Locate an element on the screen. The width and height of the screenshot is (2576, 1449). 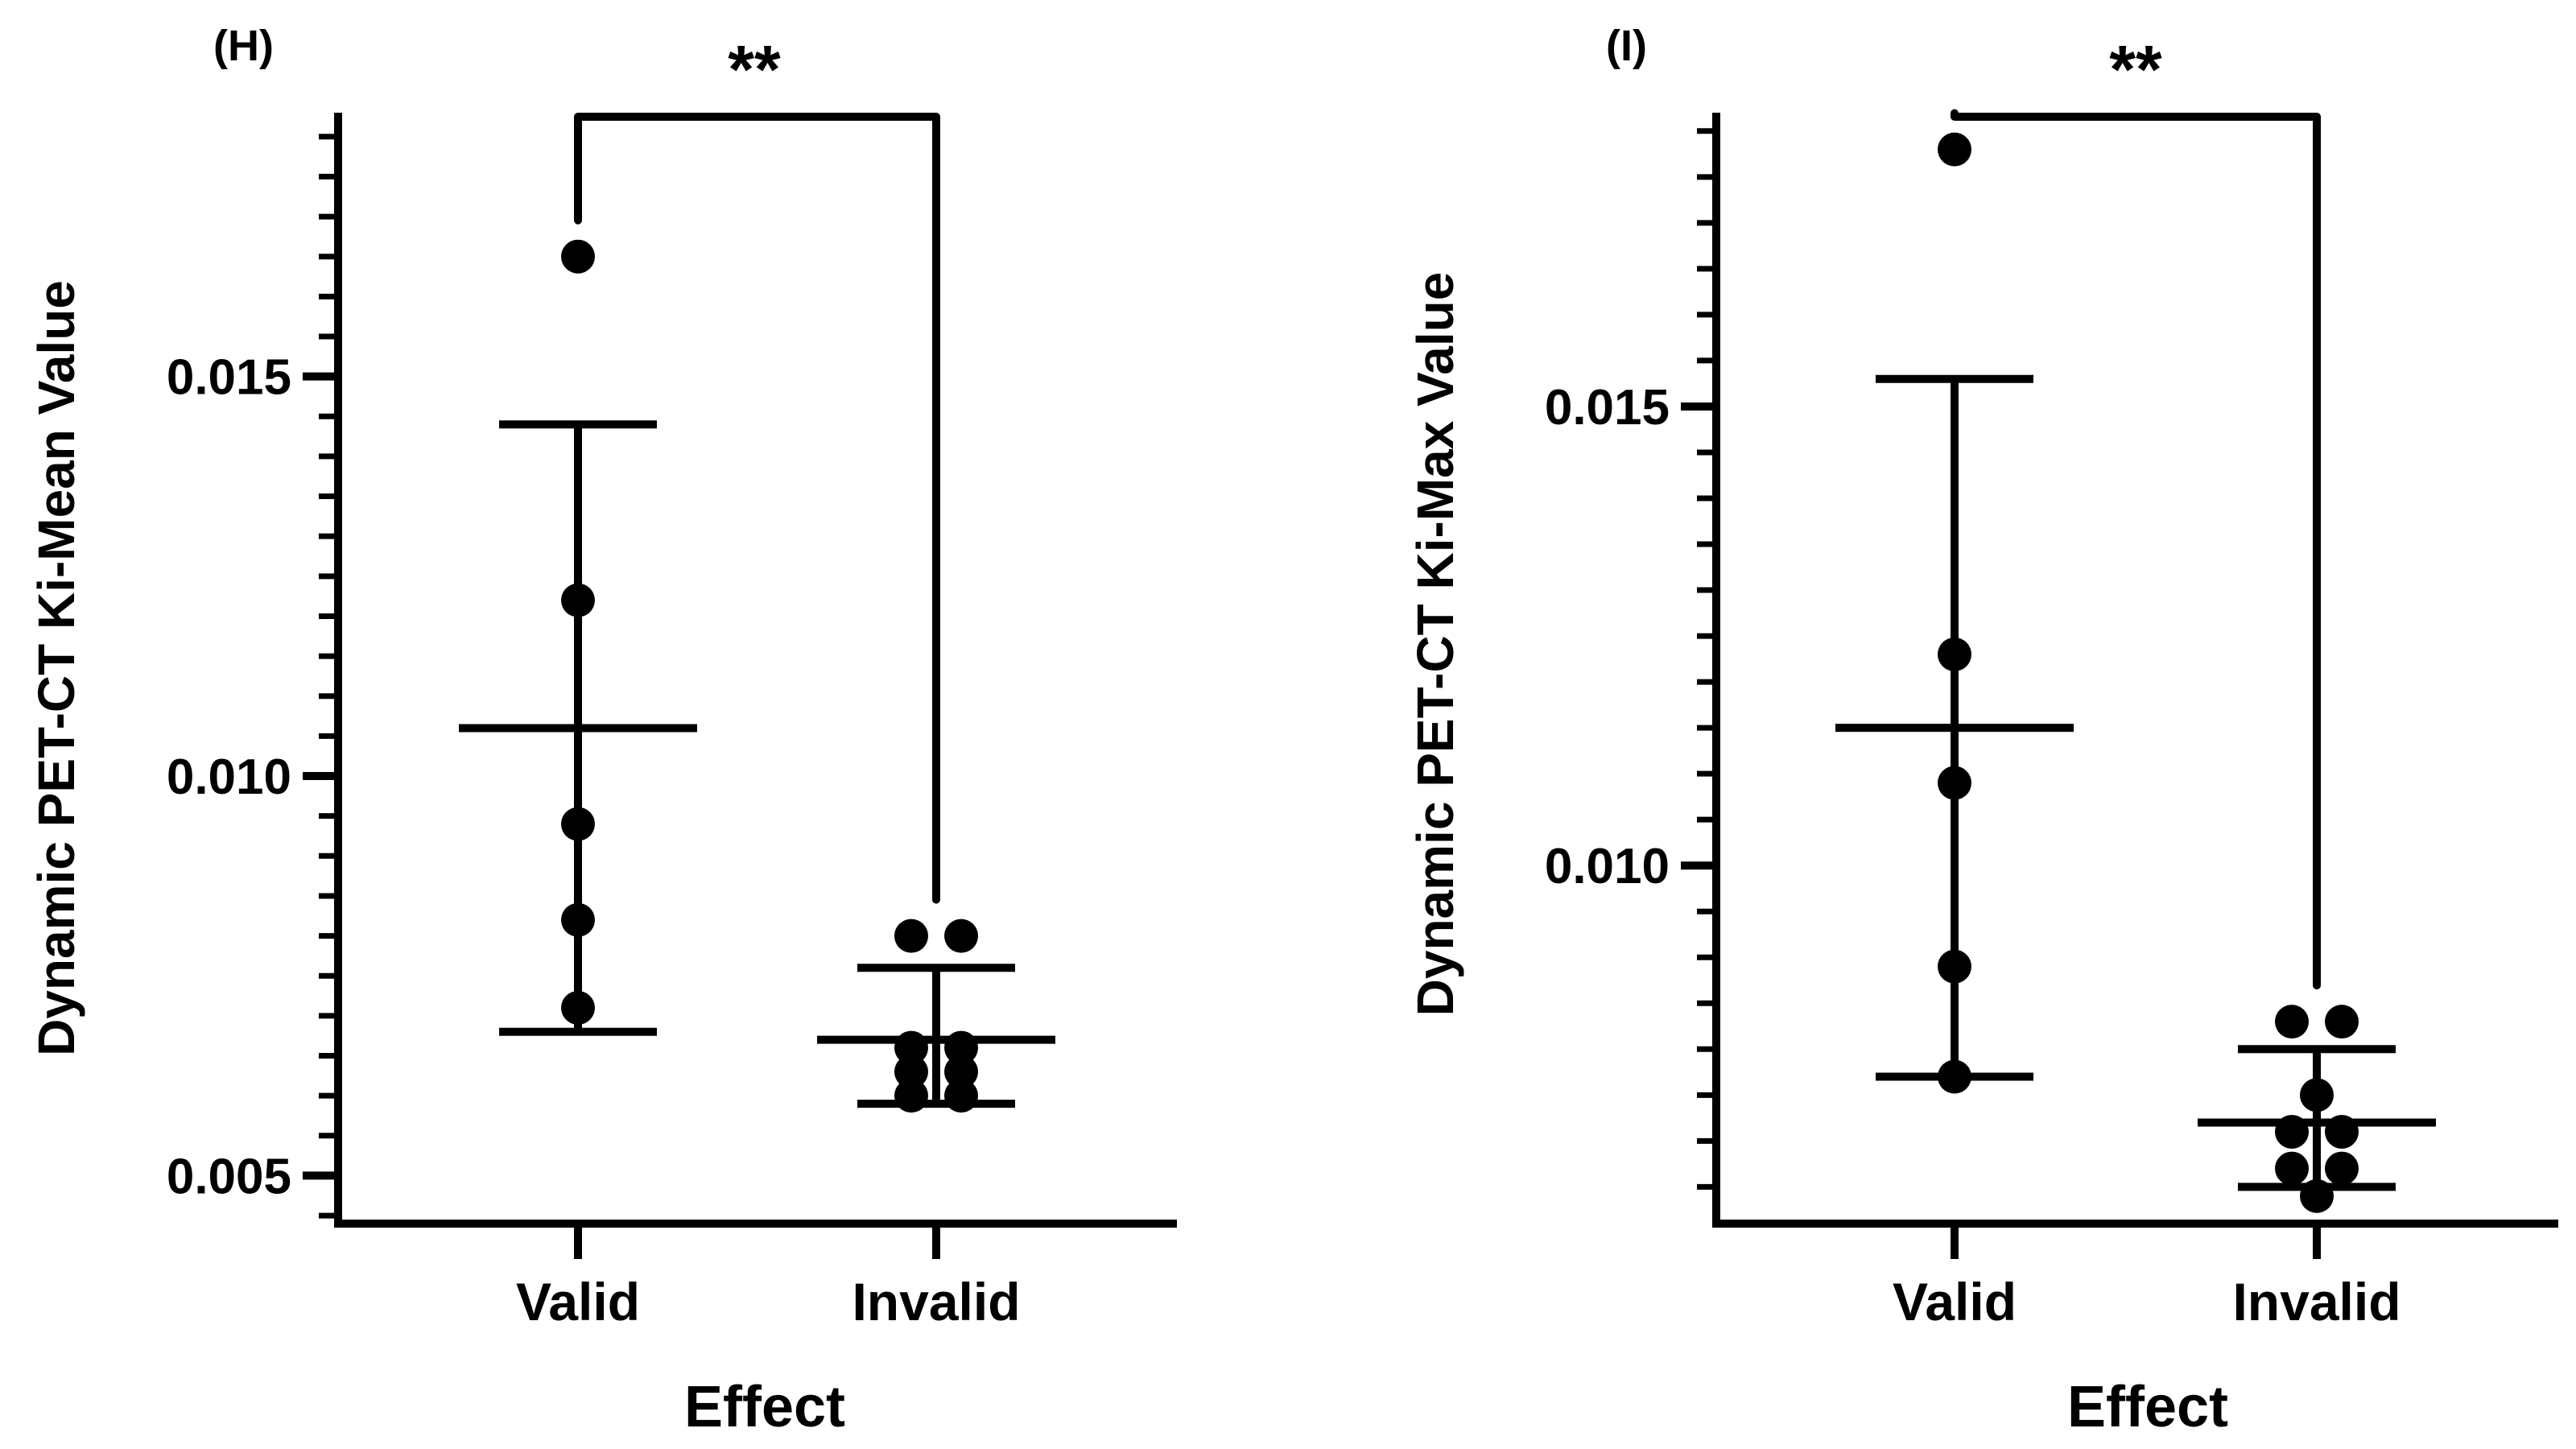
y-axis-label: Dynamic PET-CT Ki-Max Value is located at coordinates (1435, 644).